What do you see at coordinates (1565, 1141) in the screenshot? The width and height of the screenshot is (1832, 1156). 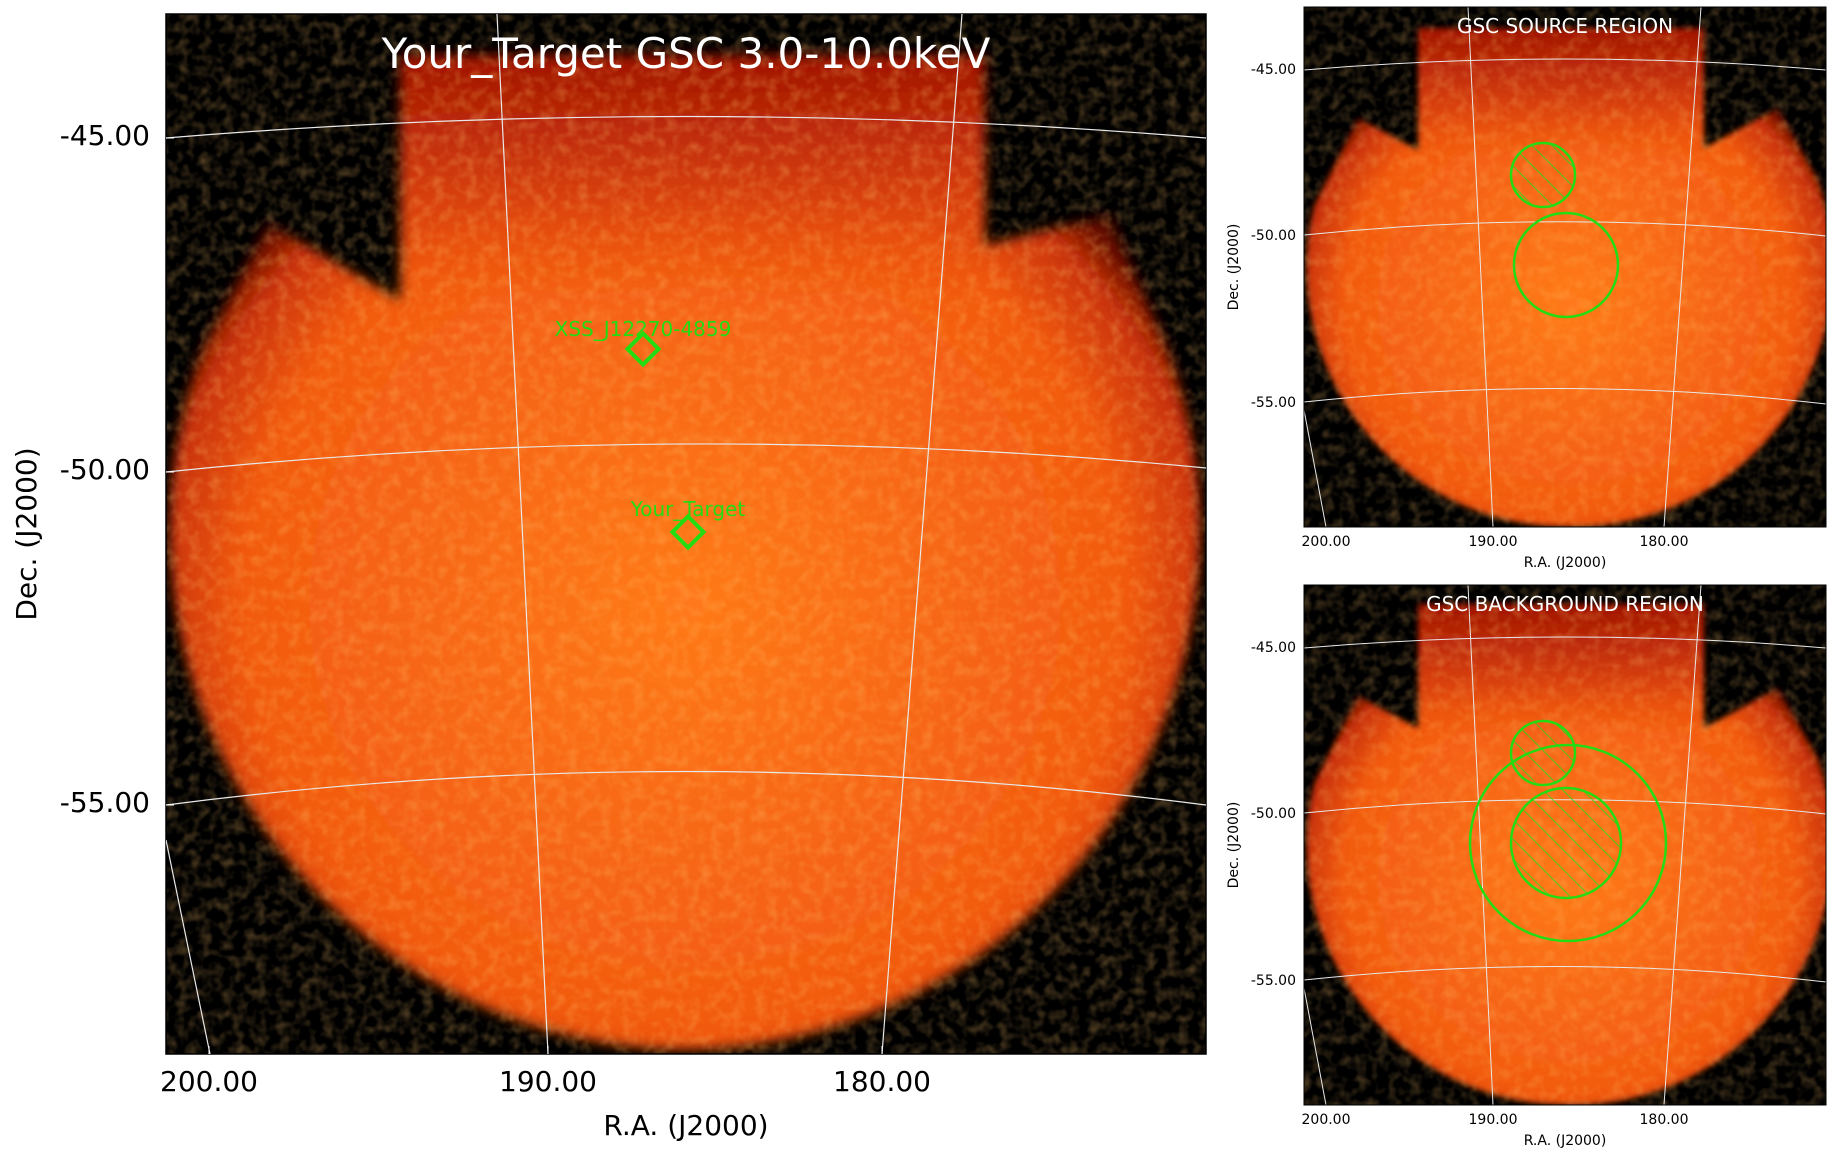 I see `bkg-xlabel: R.A. (J2000)` at bounding box center [1565, 1141].